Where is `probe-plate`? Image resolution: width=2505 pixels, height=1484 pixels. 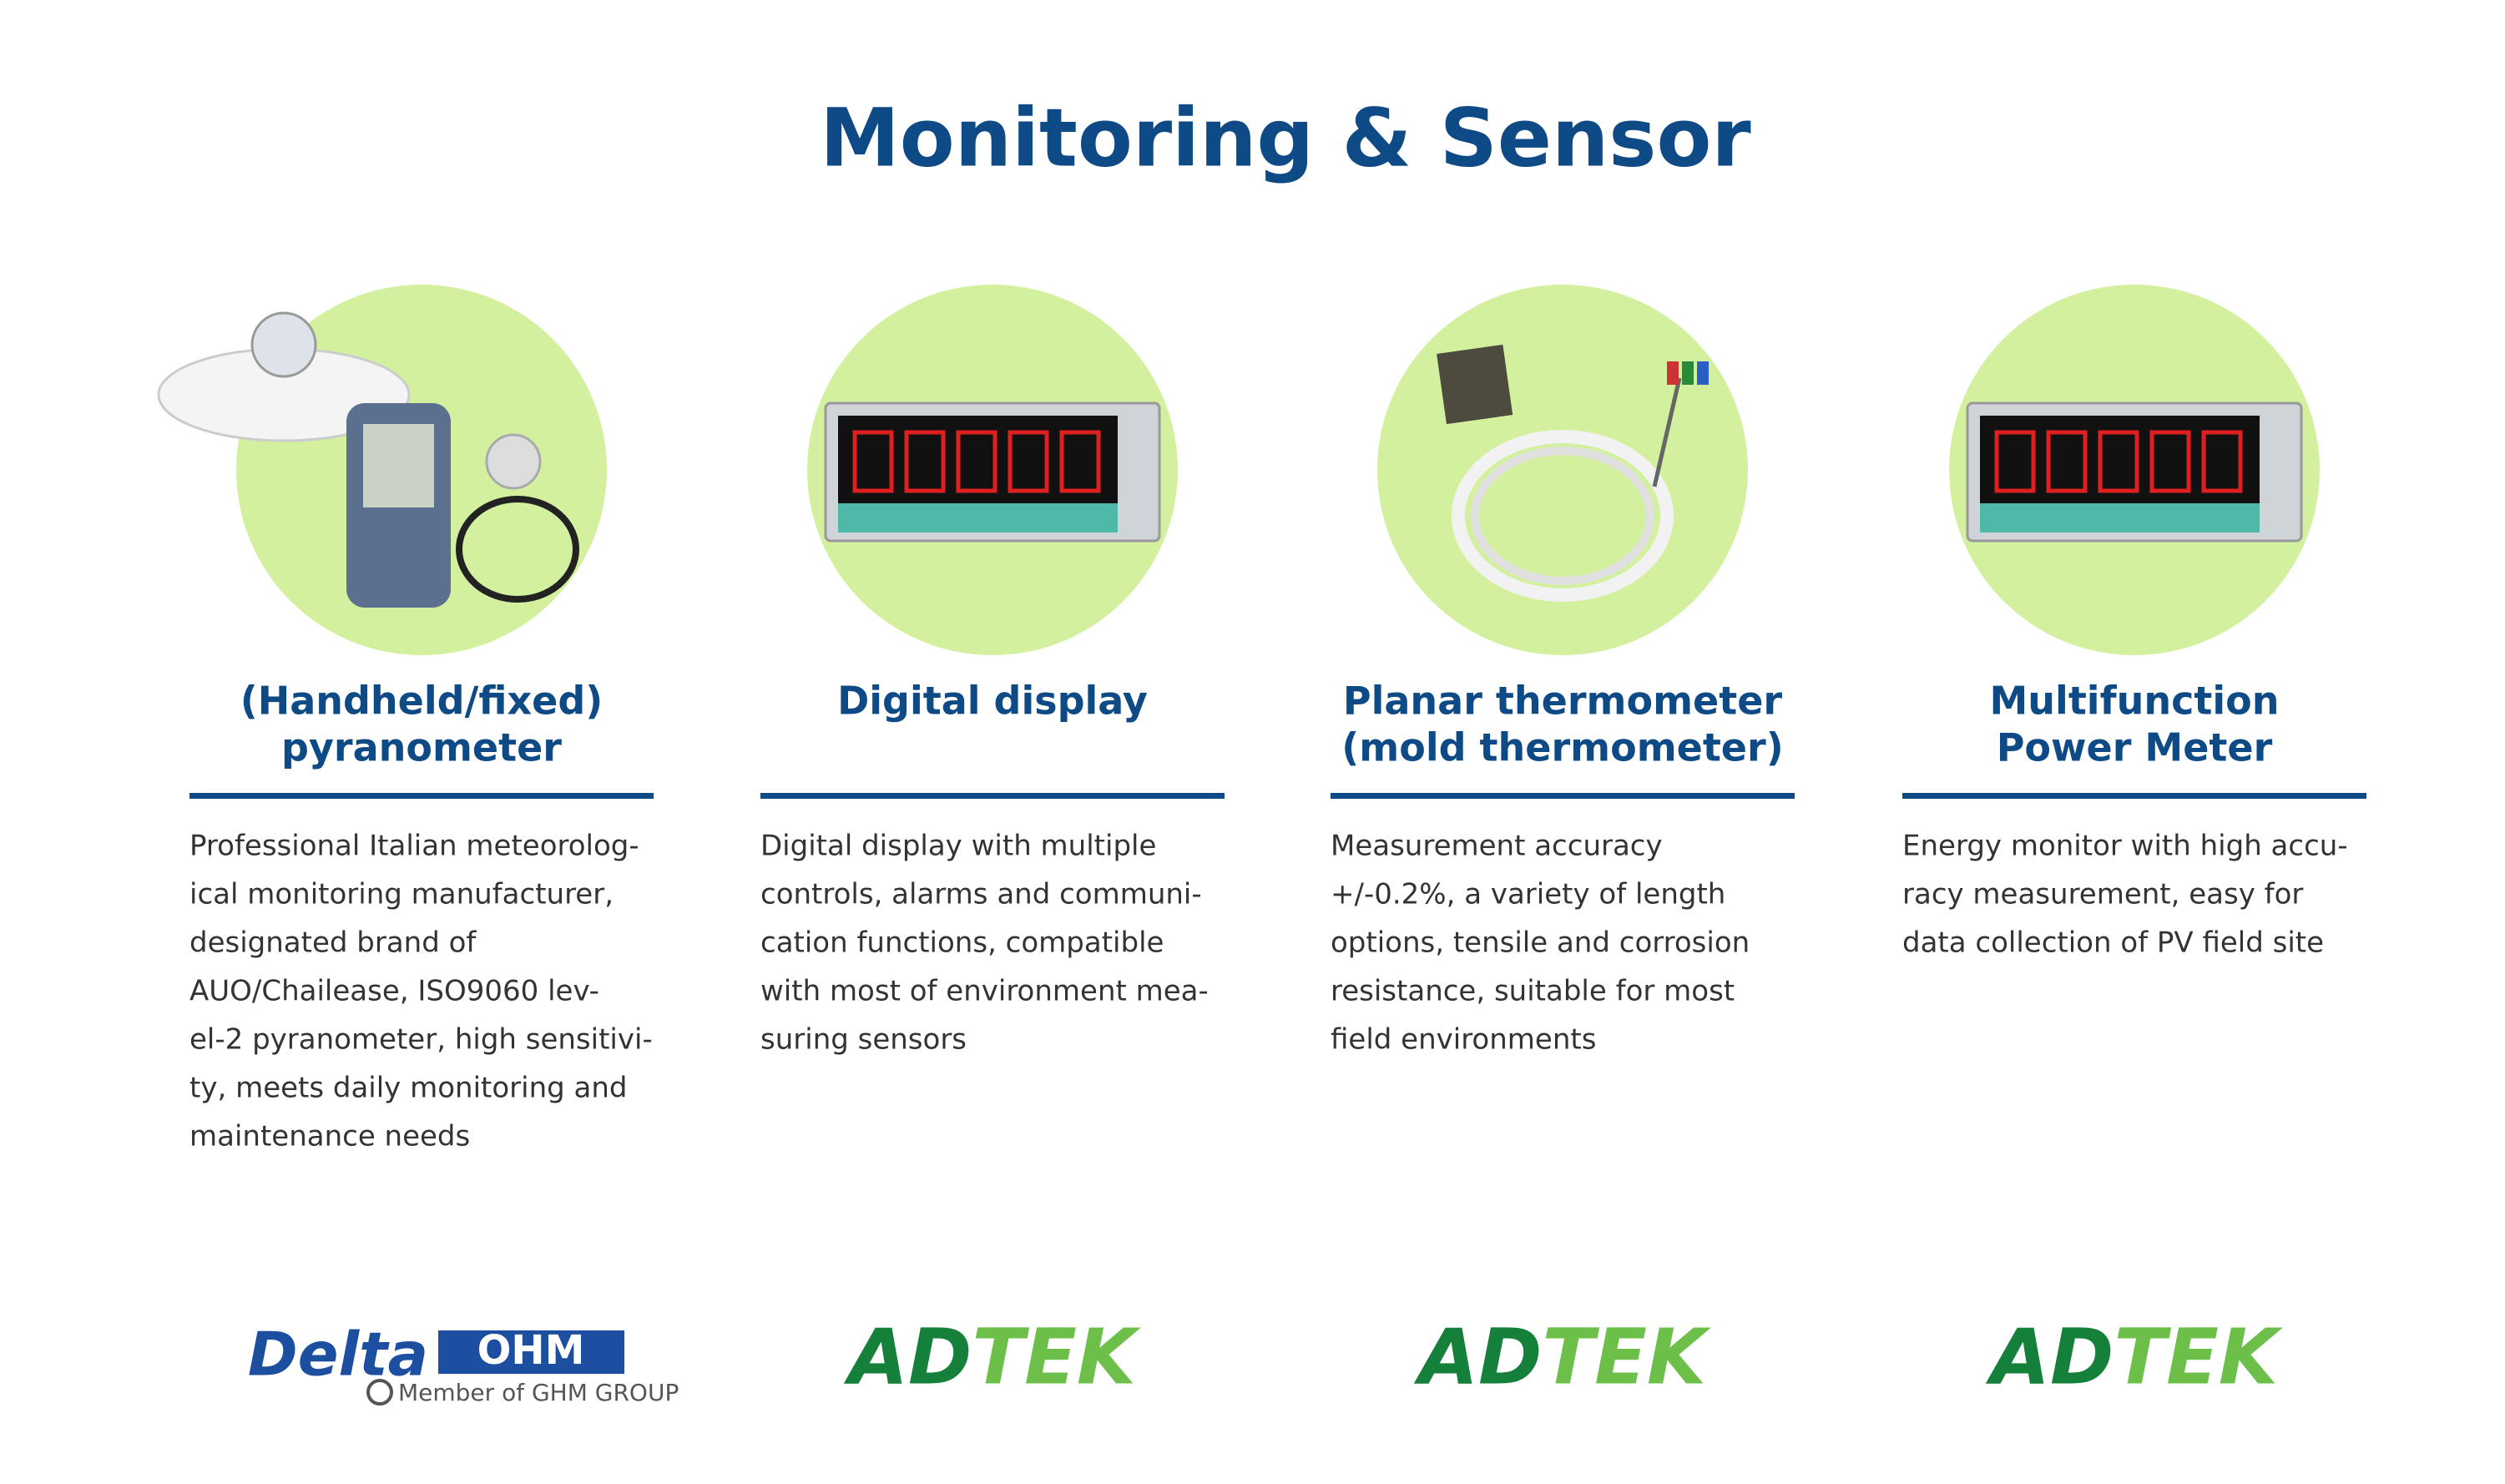
probe-plate is located at coordinates (1475, 384).